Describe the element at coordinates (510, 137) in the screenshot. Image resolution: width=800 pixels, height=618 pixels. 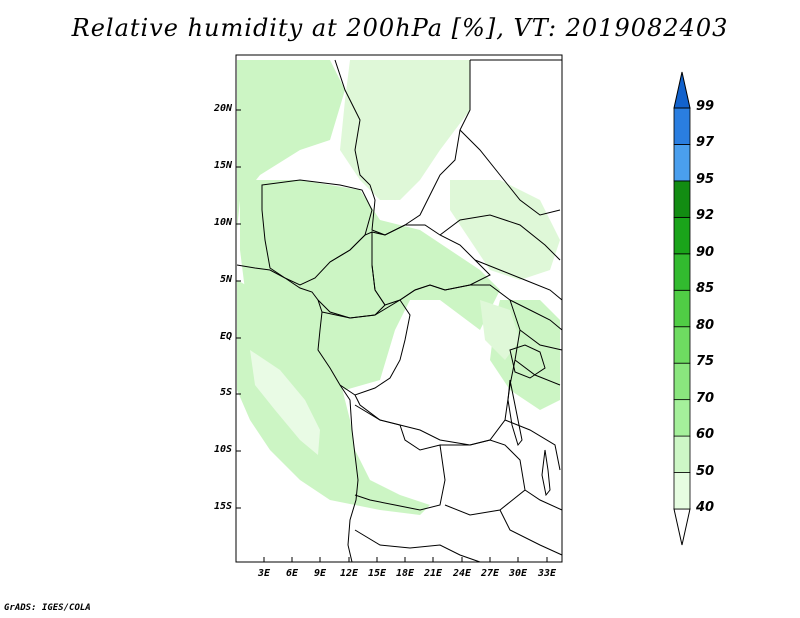
I see `border-sudan` at that location.